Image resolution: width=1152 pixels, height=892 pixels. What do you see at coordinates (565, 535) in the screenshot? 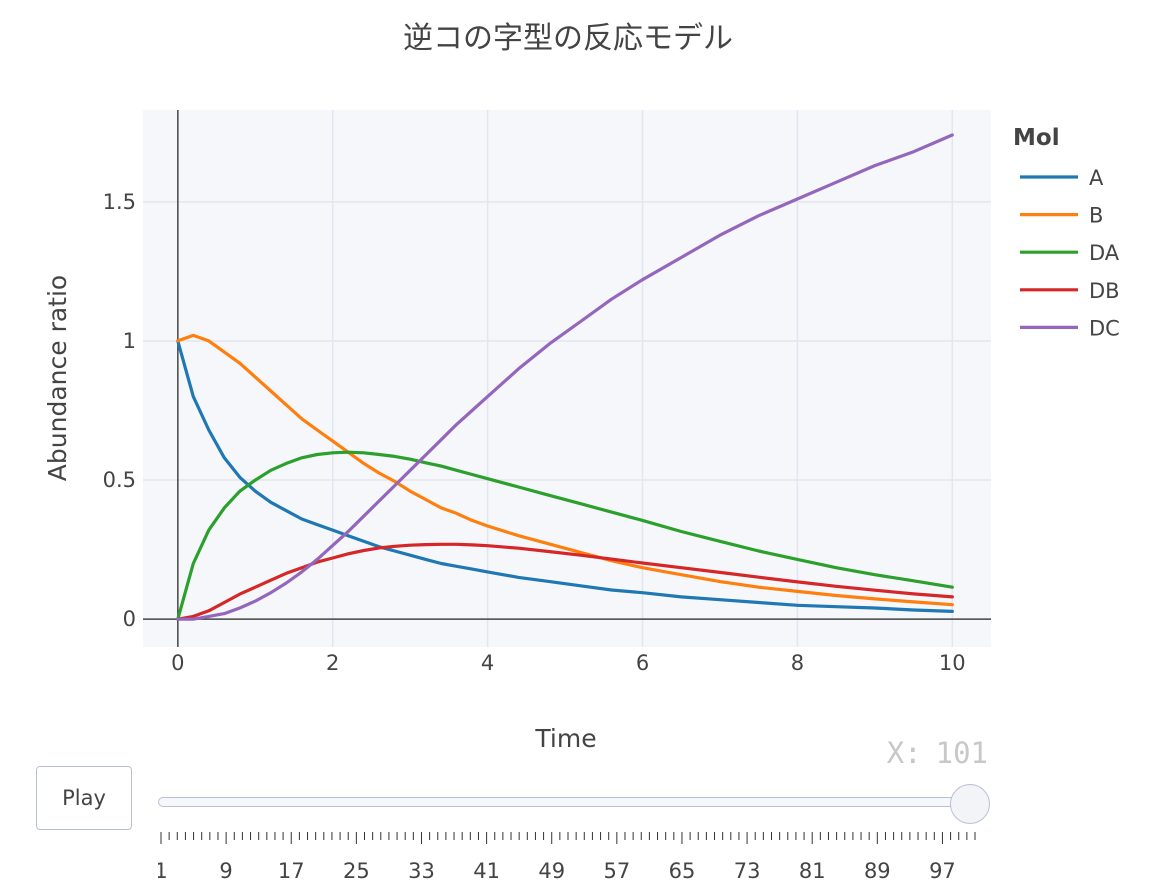
I see `series-line-da` at bounding box center [565, 535].